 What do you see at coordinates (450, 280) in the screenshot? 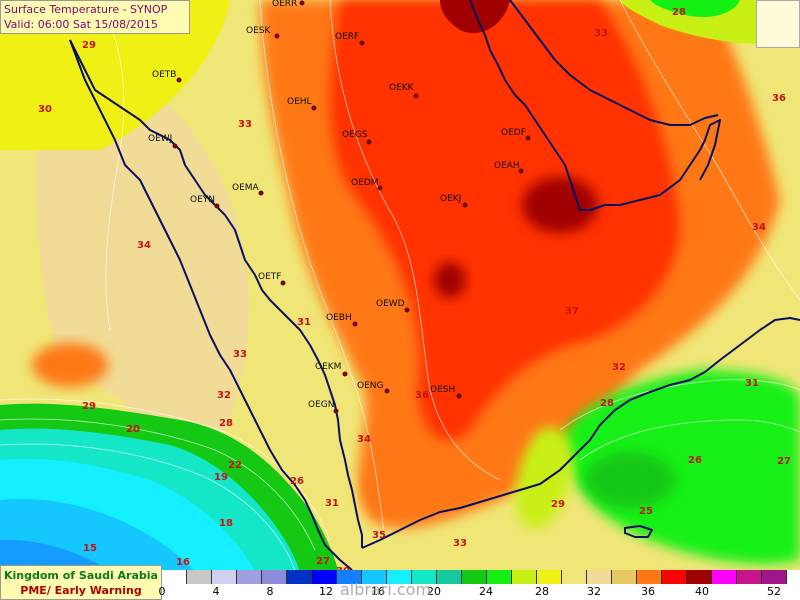
I see `hot-spot-central` at bounding box center [450, 280].